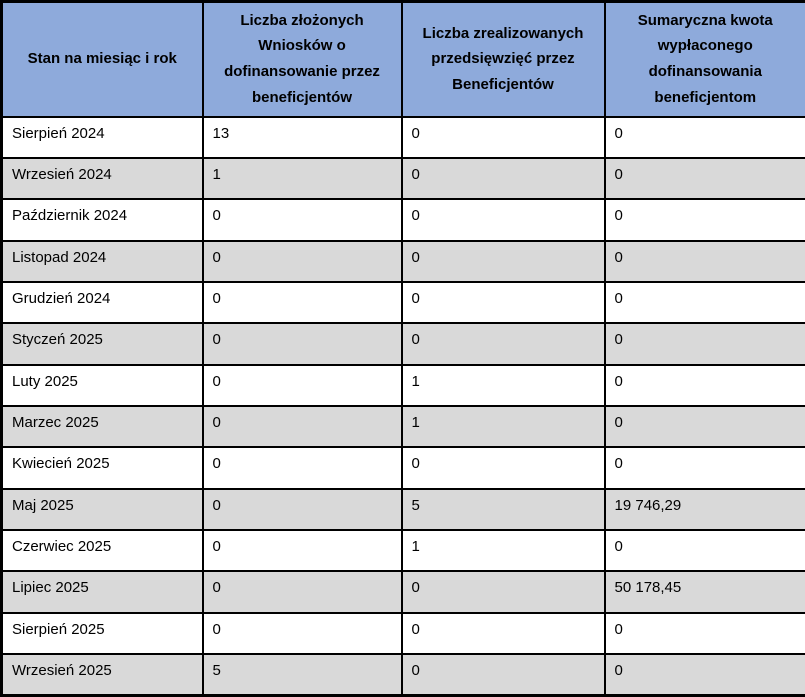 This screenshot has height=697, width=805. Describe the element at coordinates (102, 592) in the screenshot. I see `cell-month: Lipiec 2025` at that location.